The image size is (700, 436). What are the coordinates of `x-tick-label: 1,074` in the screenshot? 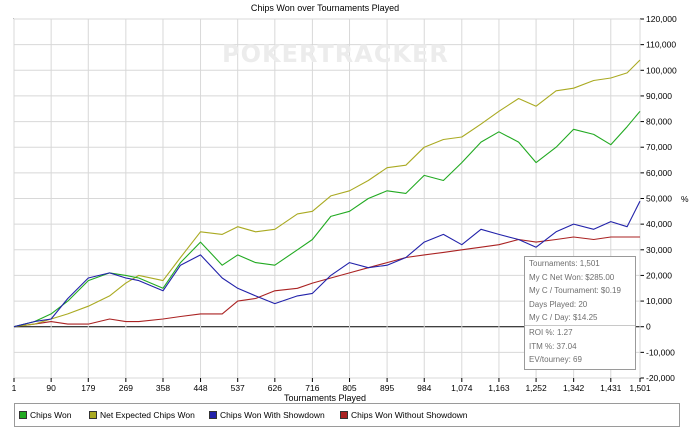 It's located at (462, 388).